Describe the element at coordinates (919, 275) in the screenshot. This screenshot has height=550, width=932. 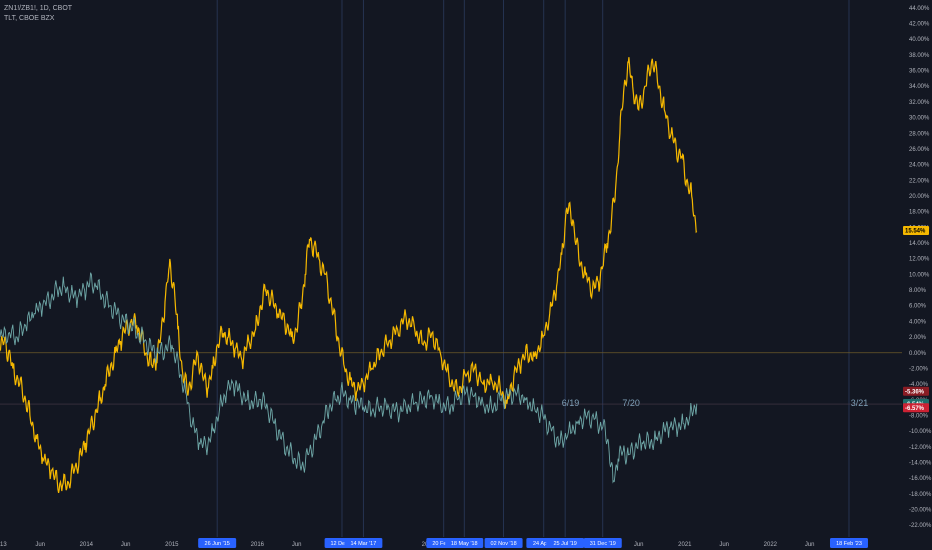
I see `y-tick-label: 10.00%` at that location.